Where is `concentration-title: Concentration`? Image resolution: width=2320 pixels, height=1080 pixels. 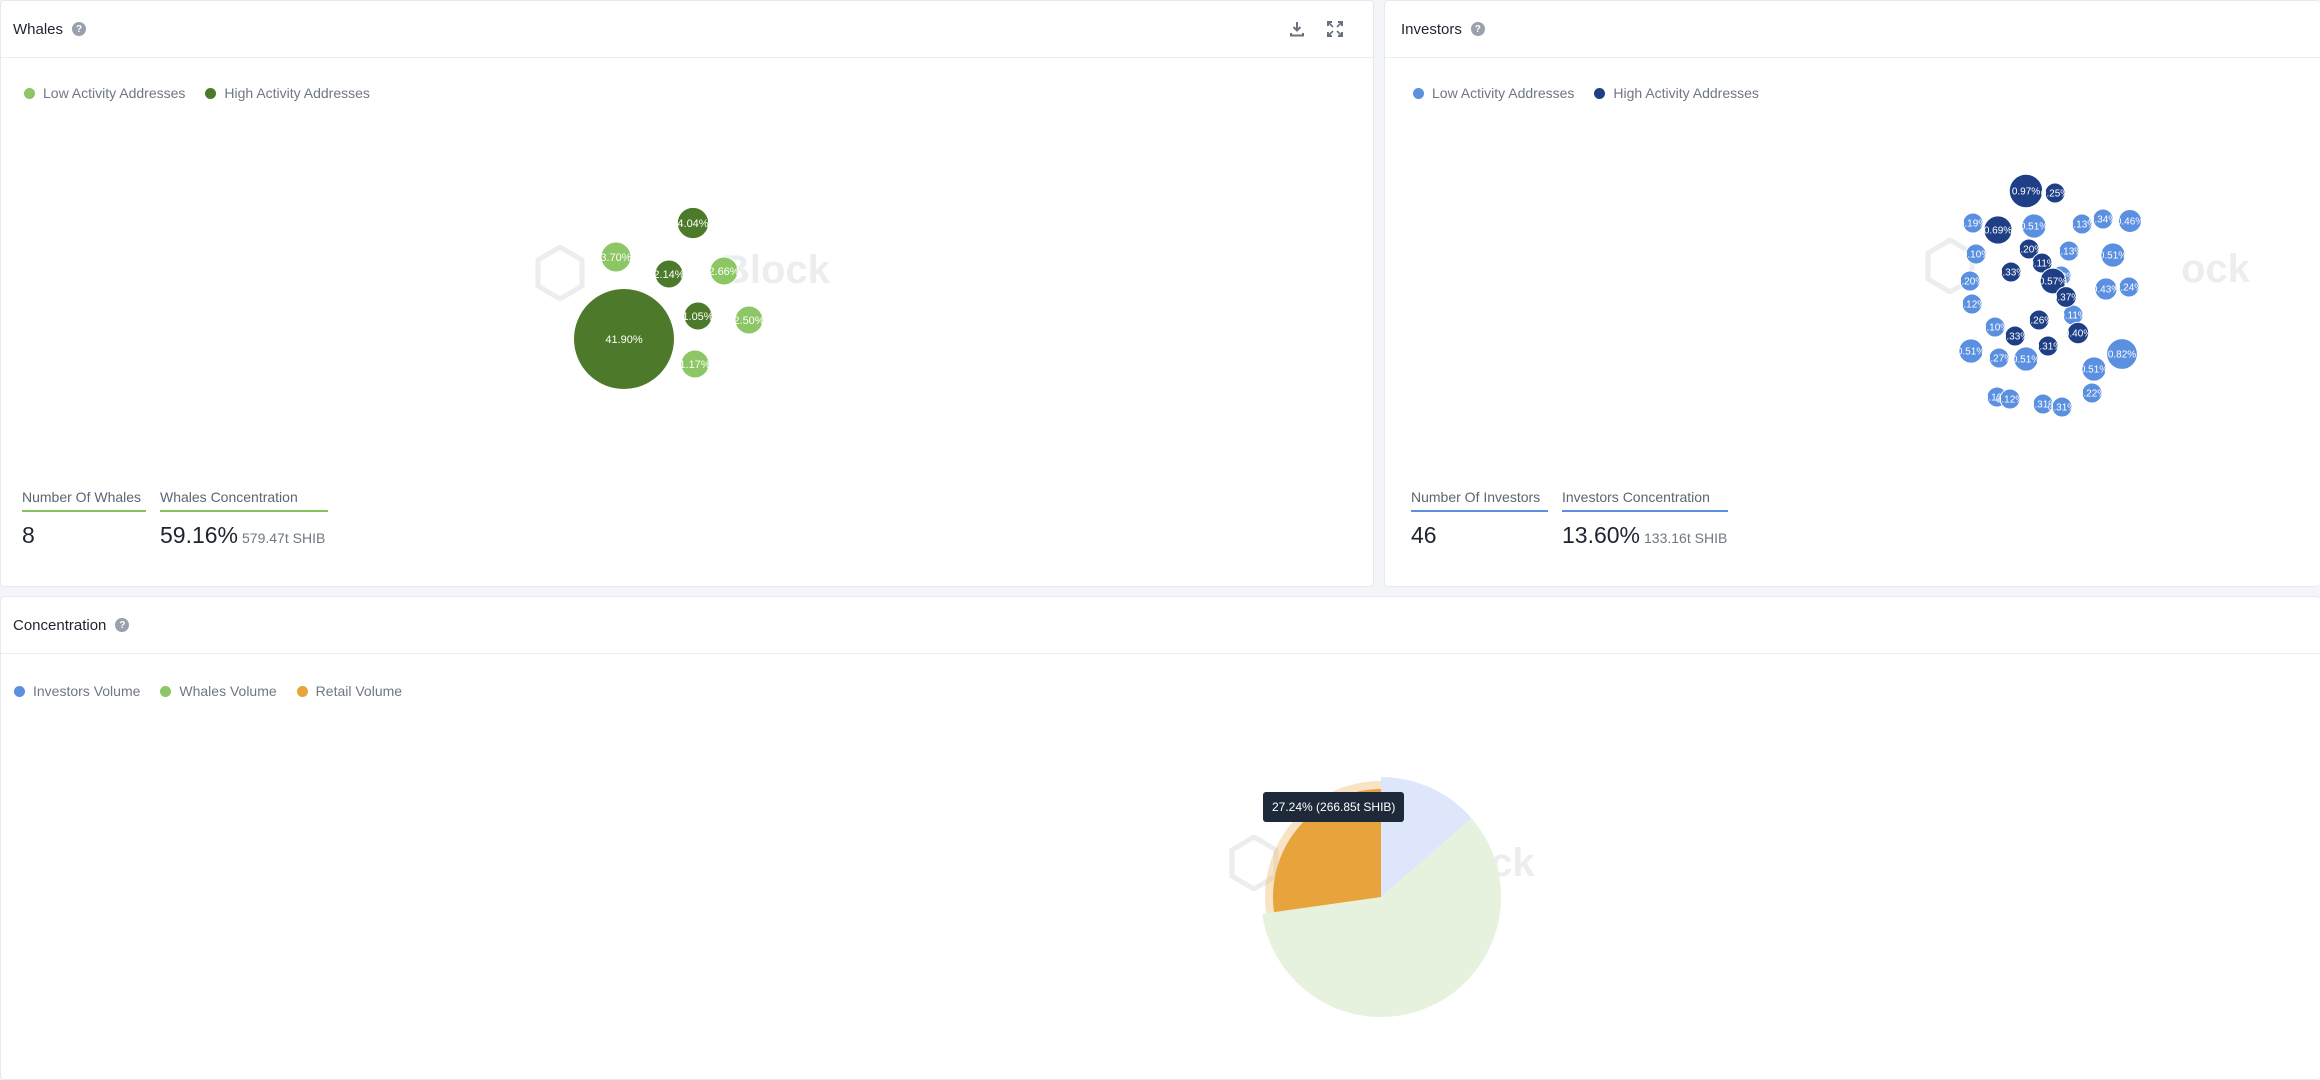 concentration-title: Concentration is located at coordinates (60, 625).